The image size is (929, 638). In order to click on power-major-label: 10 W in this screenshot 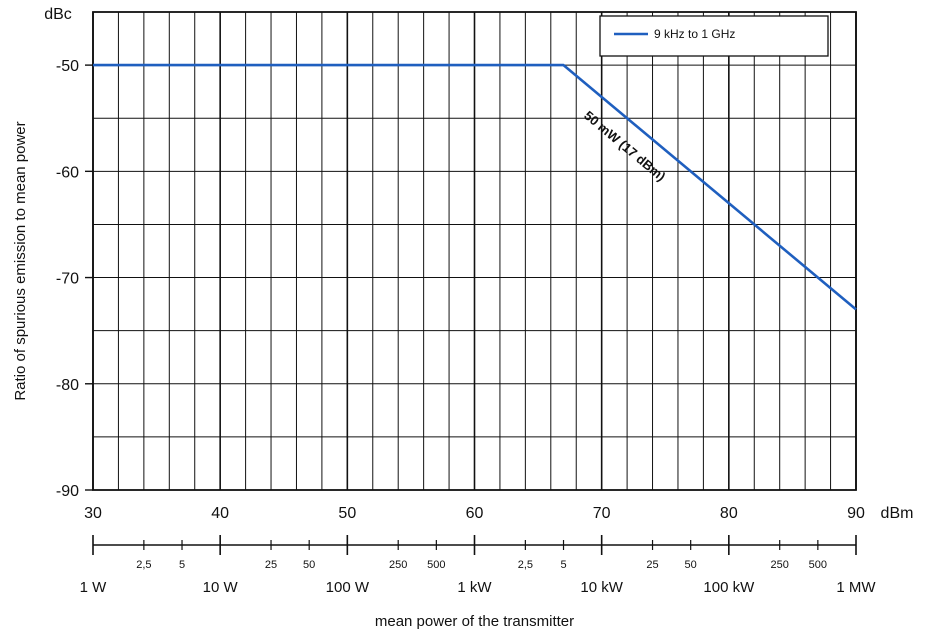, I will do `click(221, 587)`.